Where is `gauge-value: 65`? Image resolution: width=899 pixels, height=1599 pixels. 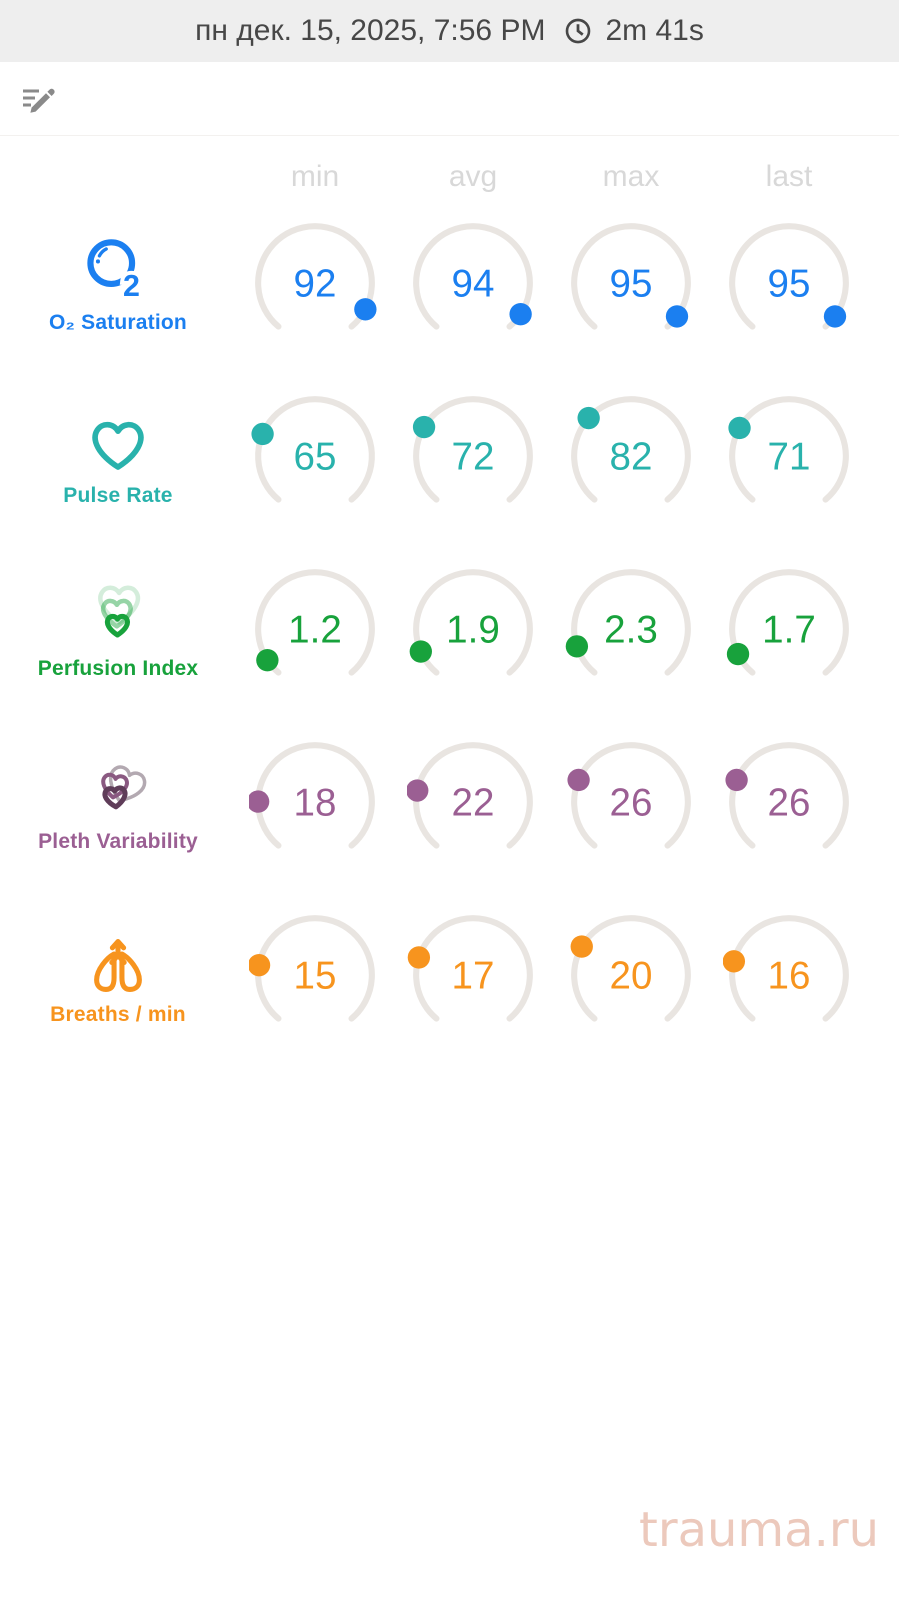
gauge-value: 65 is located at coordinates (315, 456).